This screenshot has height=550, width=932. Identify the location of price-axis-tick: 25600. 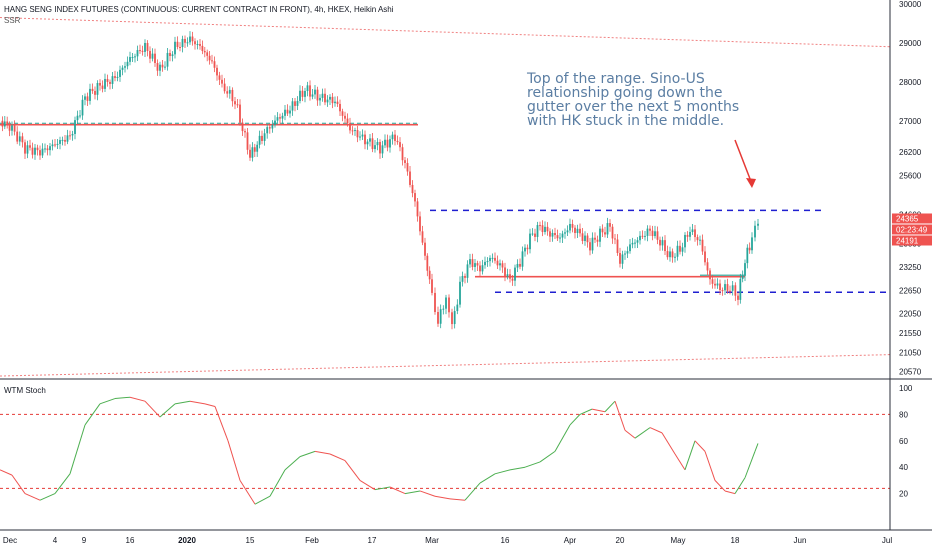
(910, 175).